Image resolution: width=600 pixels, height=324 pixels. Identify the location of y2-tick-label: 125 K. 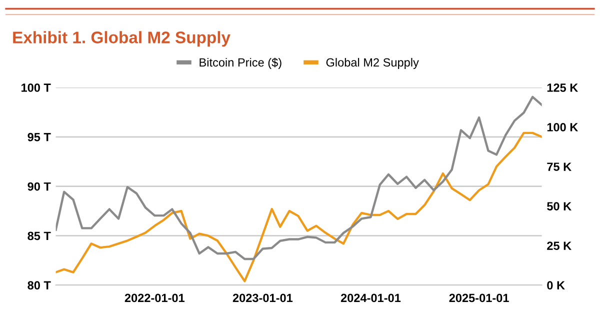
(562, 88).